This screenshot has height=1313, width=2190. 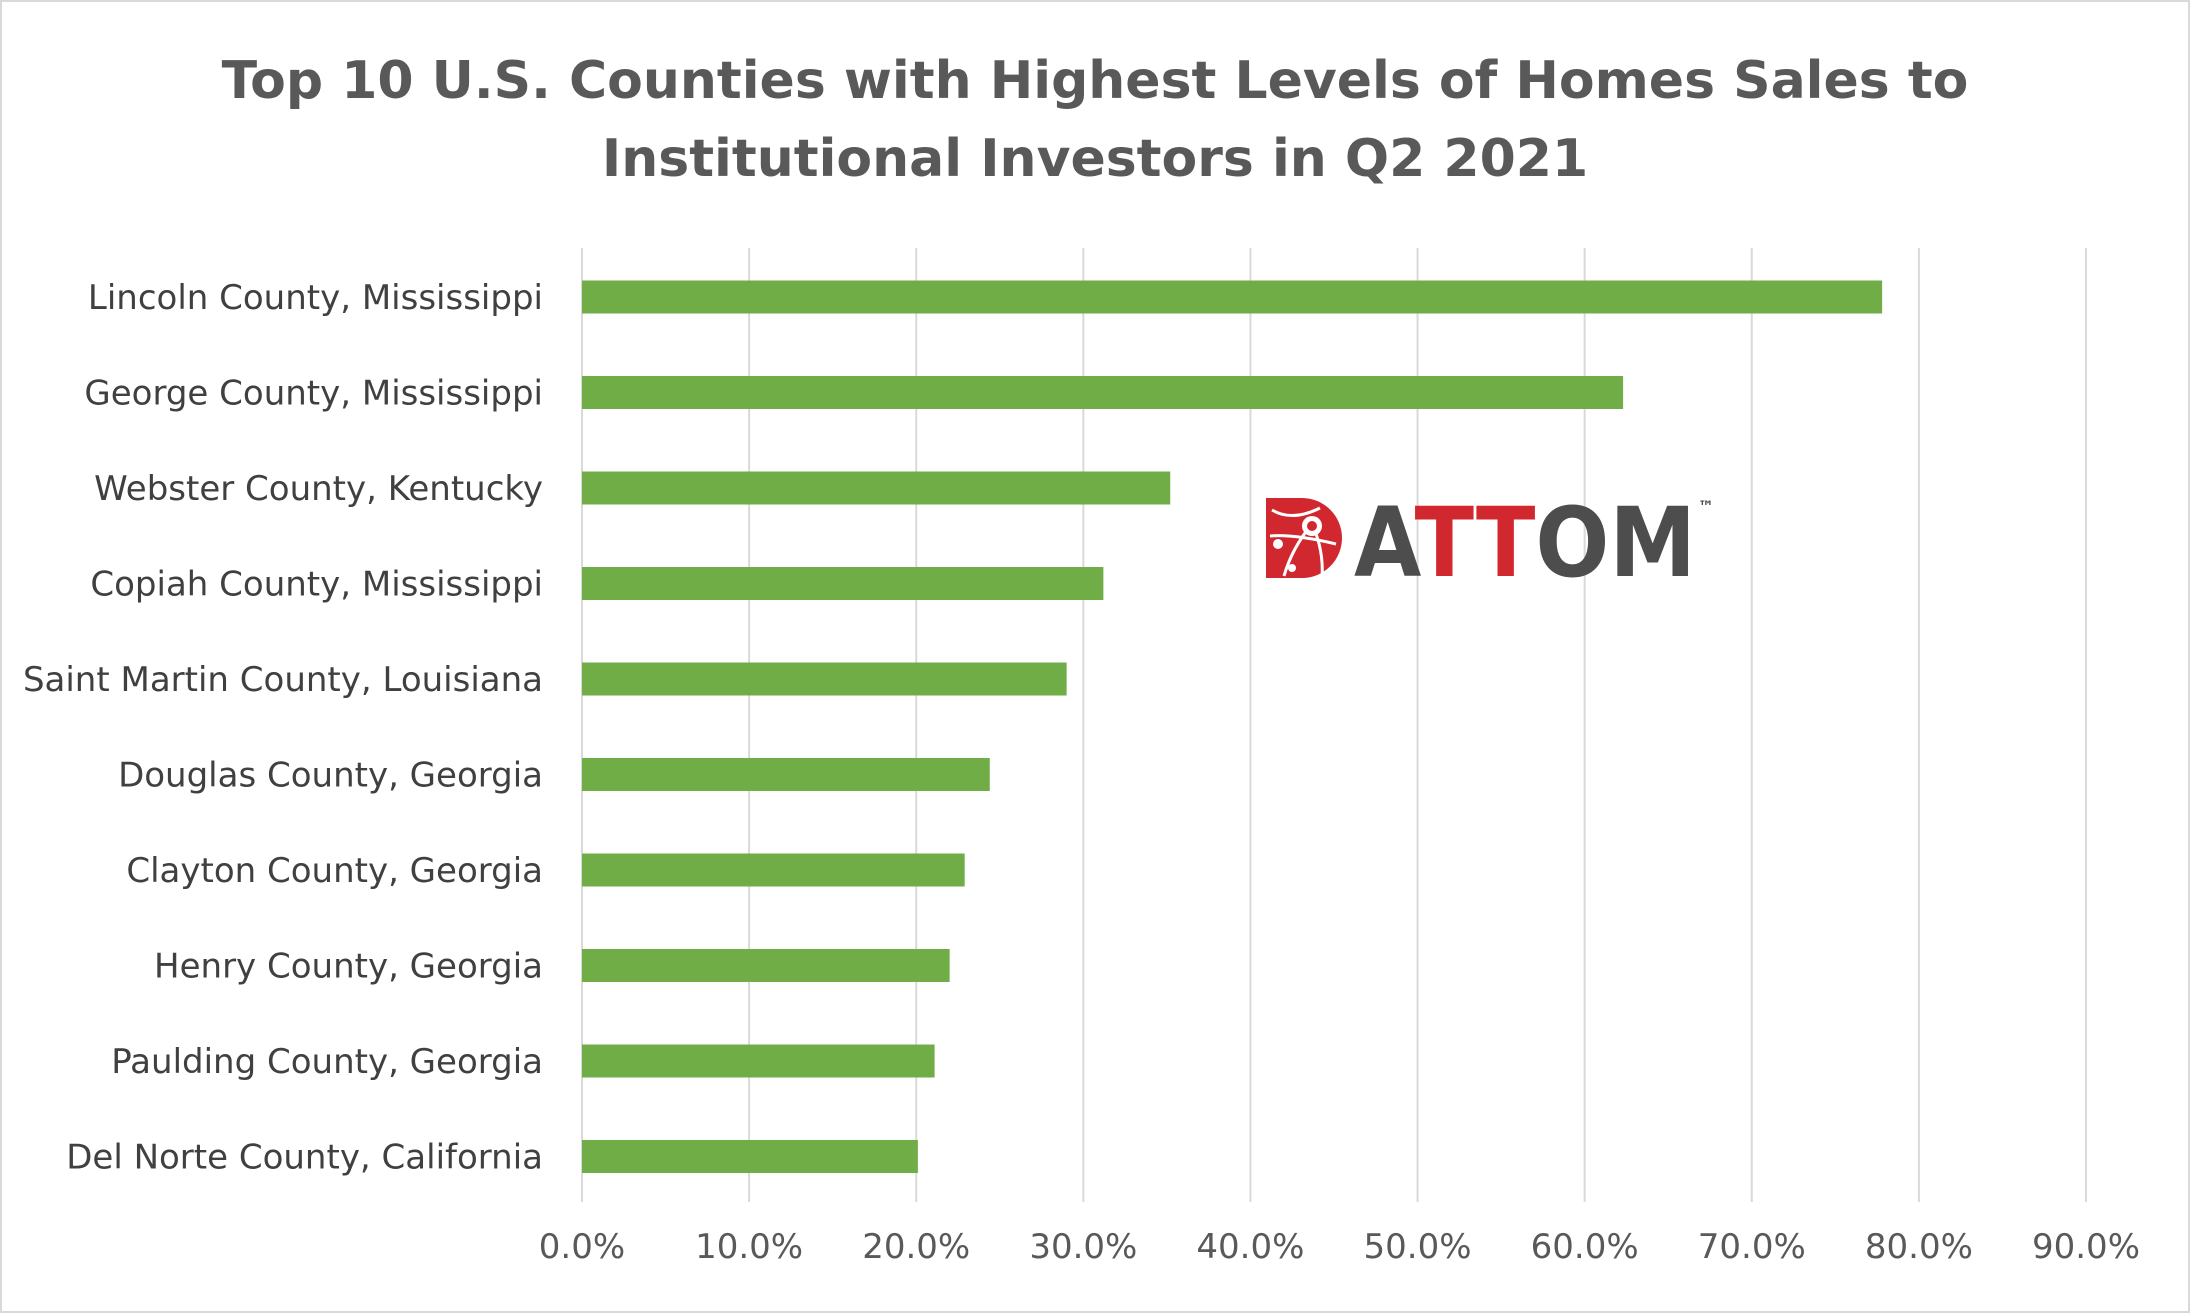 I want to click on logo-letters: TT, so click(x=1475, y=538).